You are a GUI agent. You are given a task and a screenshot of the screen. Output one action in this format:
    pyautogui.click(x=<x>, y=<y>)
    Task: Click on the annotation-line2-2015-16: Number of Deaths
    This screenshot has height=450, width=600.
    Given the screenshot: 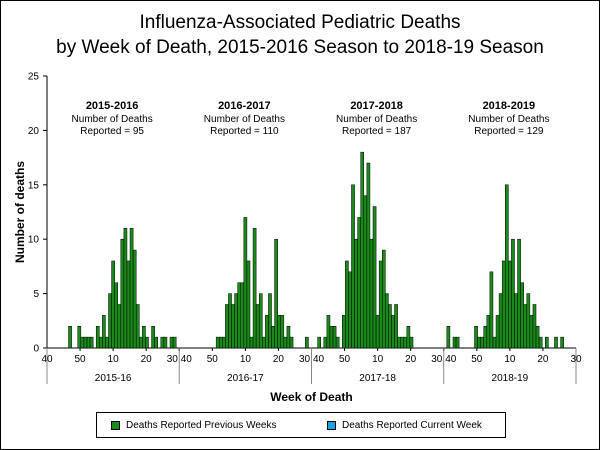 What is the action you would take?
    pyautogui.click(x=112, y=119)
    